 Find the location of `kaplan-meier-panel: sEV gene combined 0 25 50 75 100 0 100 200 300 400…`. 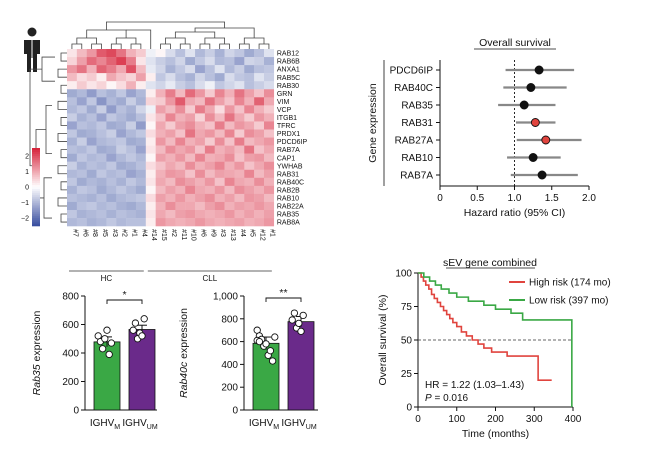

kaplan-meier-panel: sEV gene combined 0 25 50 75 100 0 100 200 300 400… is located at coordinates (494, 348).